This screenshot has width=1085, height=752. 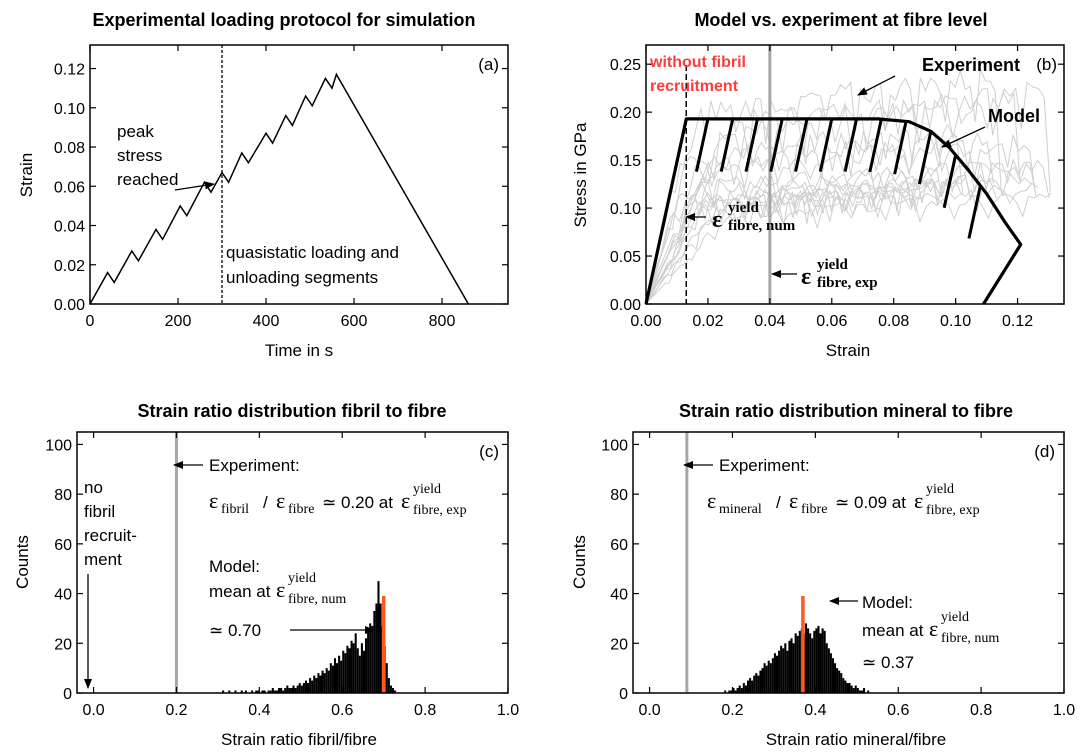 What do you see at coordinates (357, 502) in the screenshot?
I see `panel-c-ratio-value: ≃ 0.20 at` at bounding box center [357, 502].